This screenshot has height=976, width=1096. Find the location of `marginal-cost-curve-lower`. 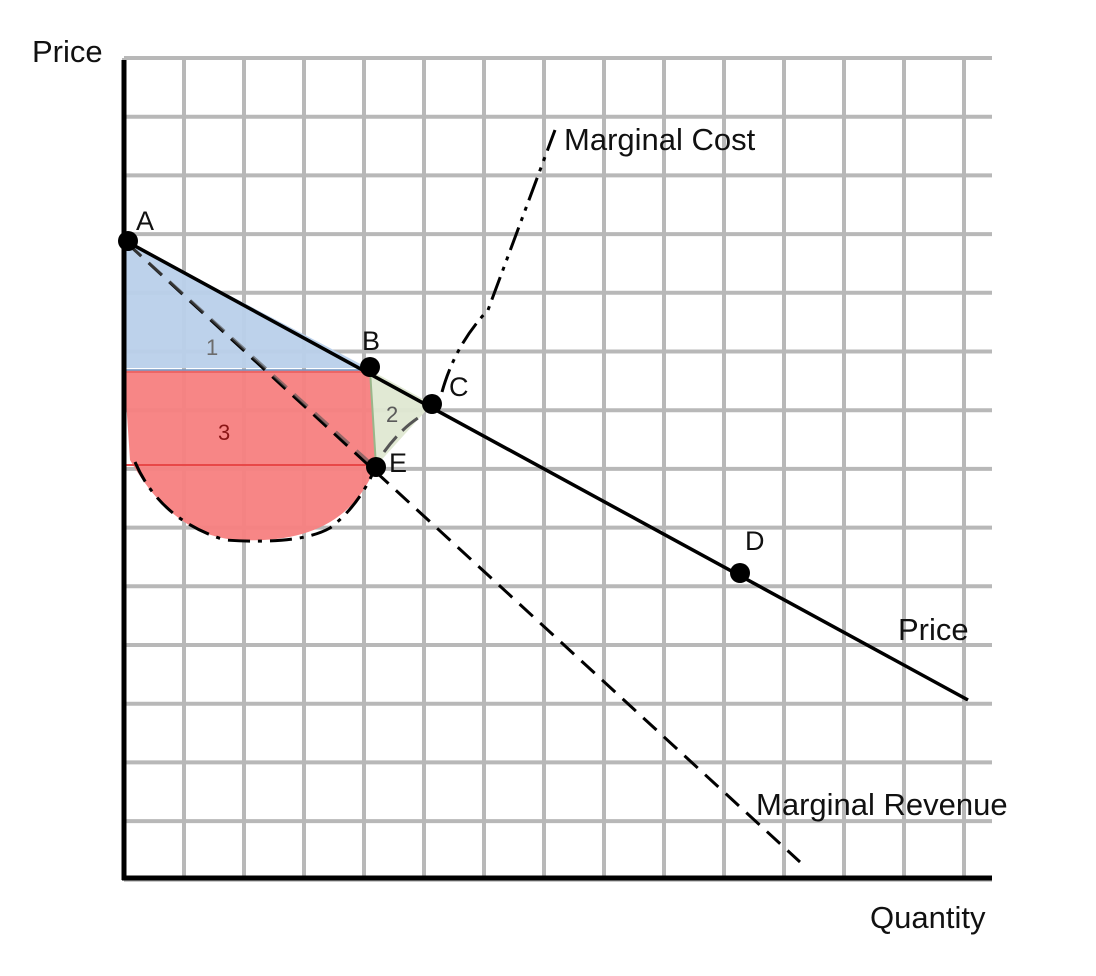

marginal-cost-curve-lower is located at coordinates (255, 502).